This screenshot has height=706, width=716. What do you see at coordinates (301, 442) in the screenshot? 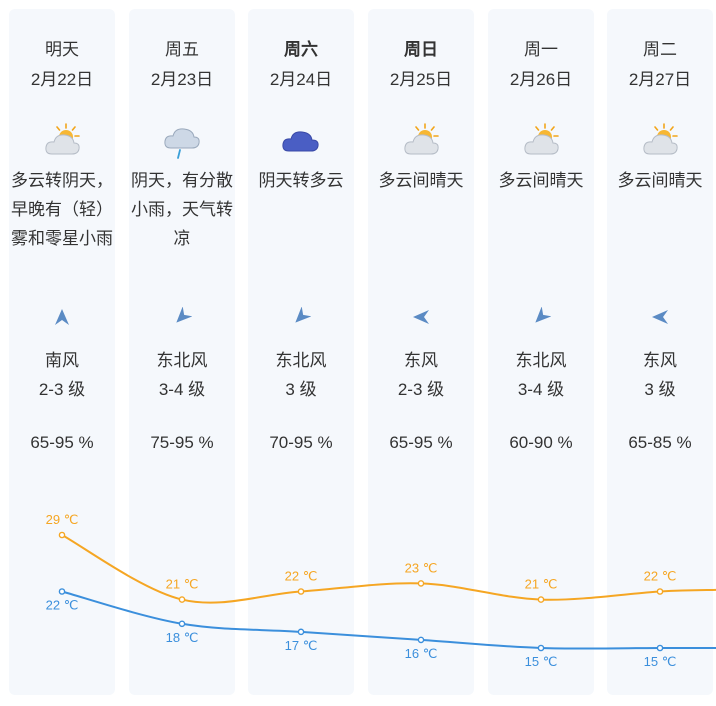
I see `humidity: 70-95 %` at bounding box center [301, 442].